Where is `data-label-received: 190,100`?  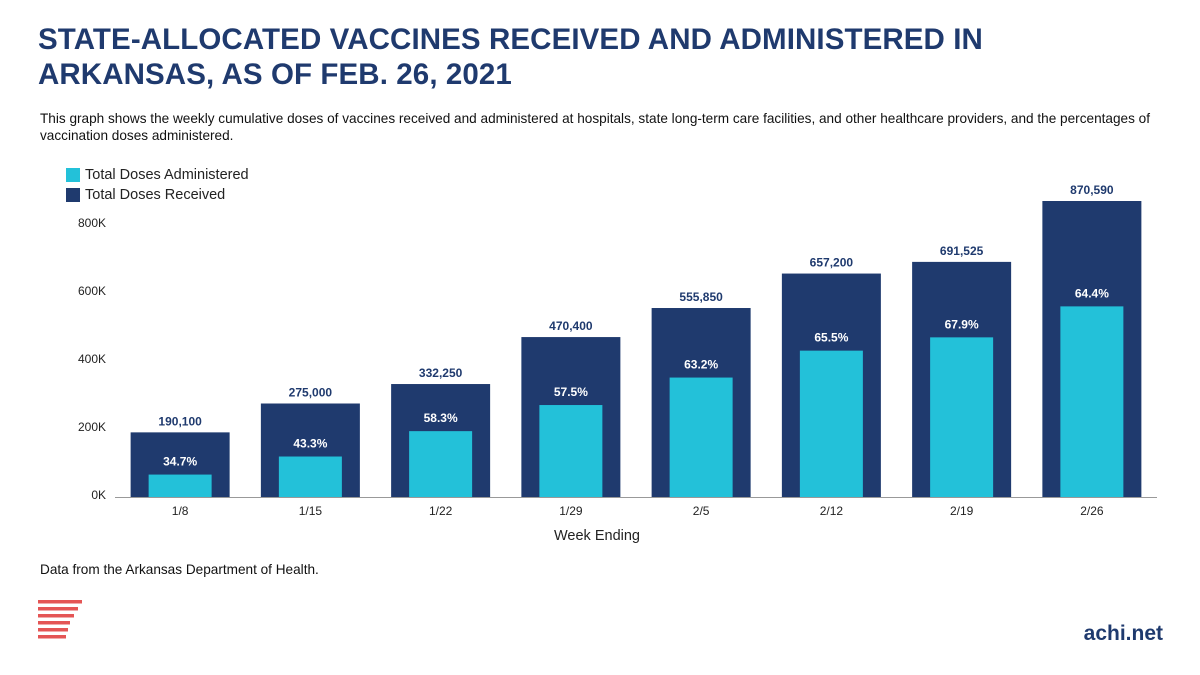 data-label-received: 190,100 is located at coordinates (180, 421).